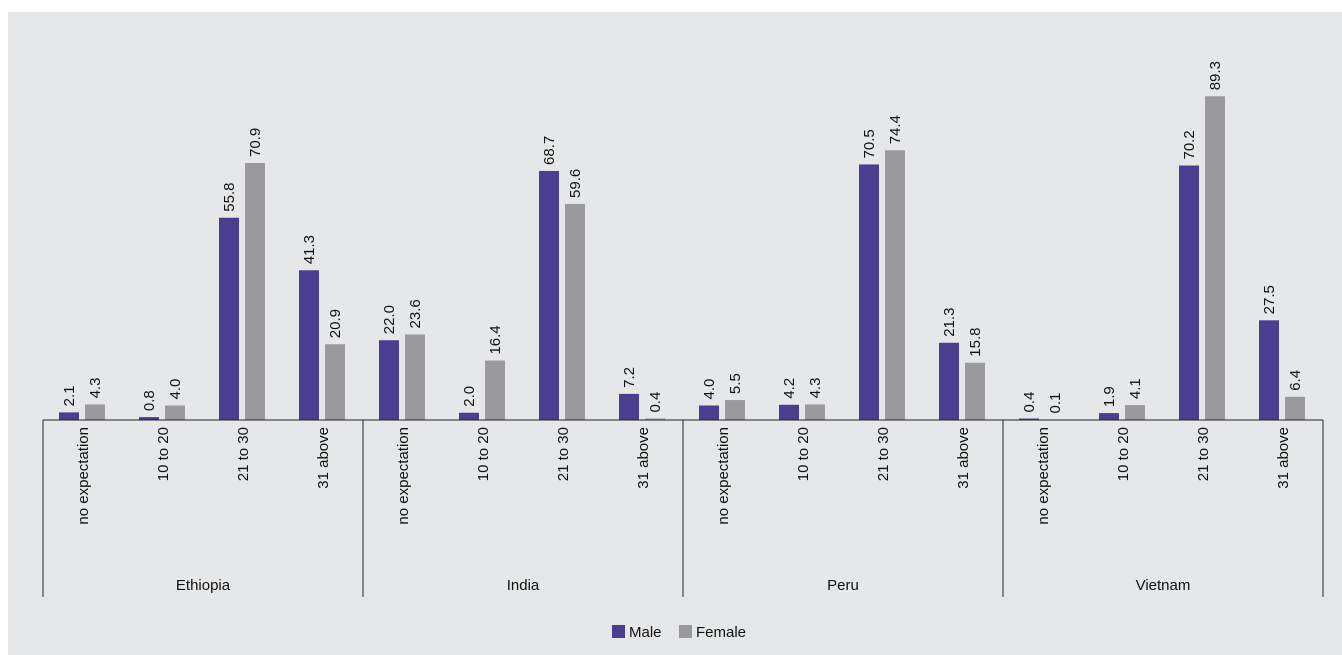 Image resolution: width=1342 pixels, height=655 pixels. What do you see at coordinates (735, 383) in the screenshot?
I see `value-label-female: 5.5` at bounding box center [735, 383].